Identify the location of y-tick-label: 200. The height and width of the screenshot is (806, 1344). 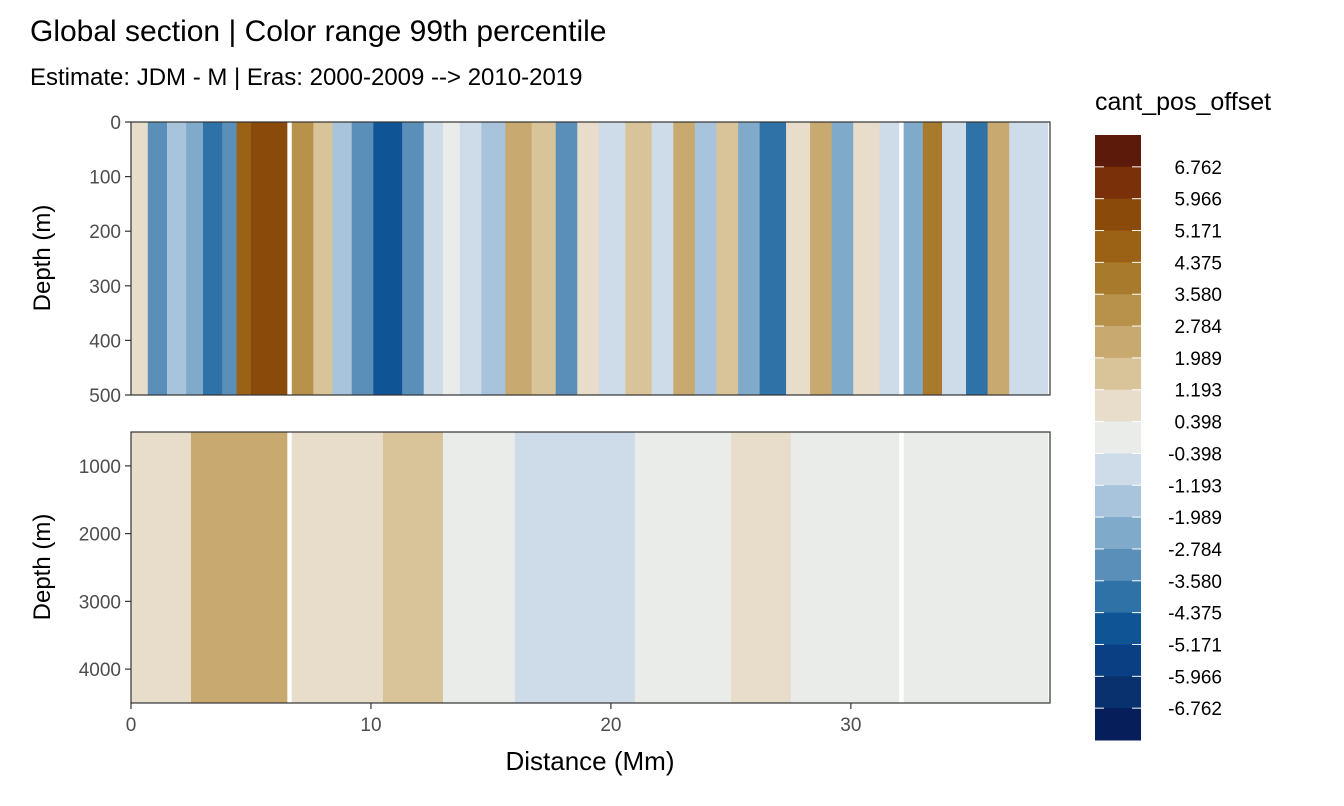
(105, 232).